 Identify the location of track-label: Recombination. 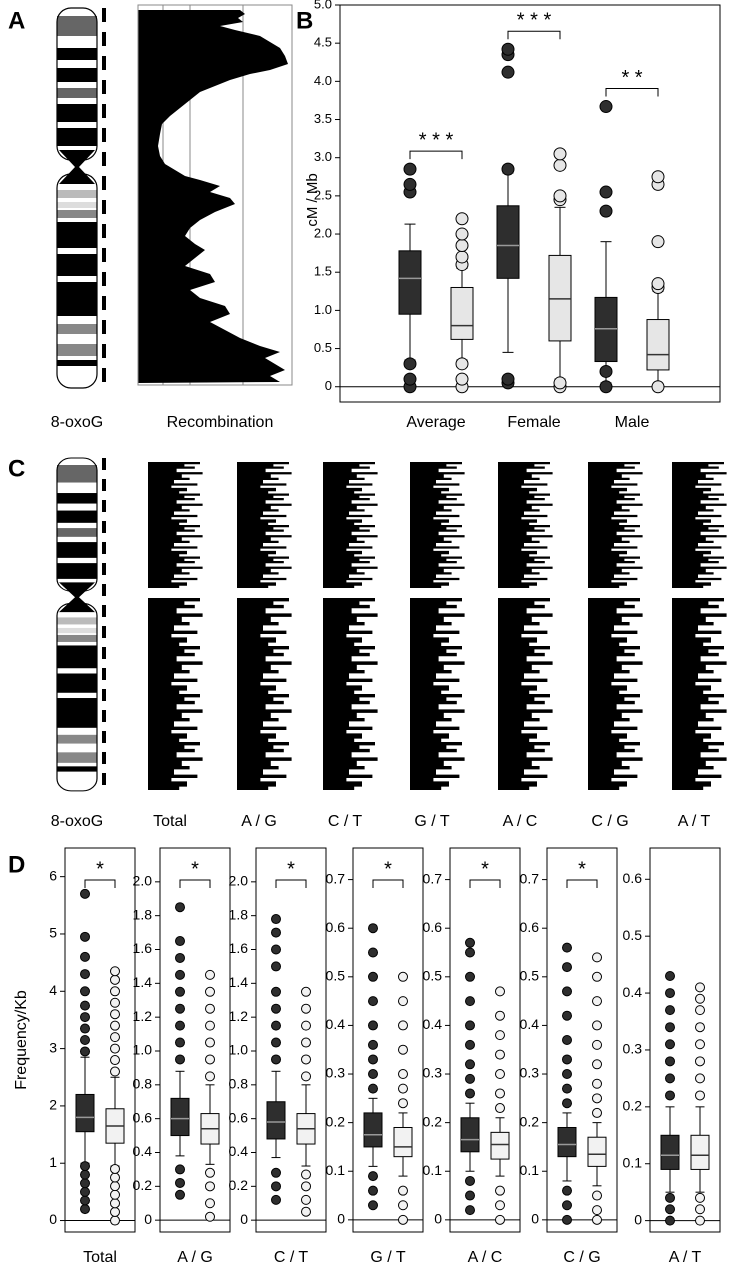
(220, 422).